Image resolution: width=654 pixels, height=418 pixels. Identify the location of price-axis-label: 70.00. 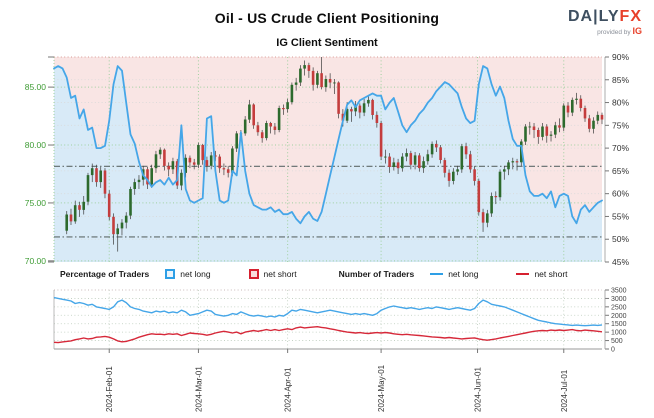
(36, 261).